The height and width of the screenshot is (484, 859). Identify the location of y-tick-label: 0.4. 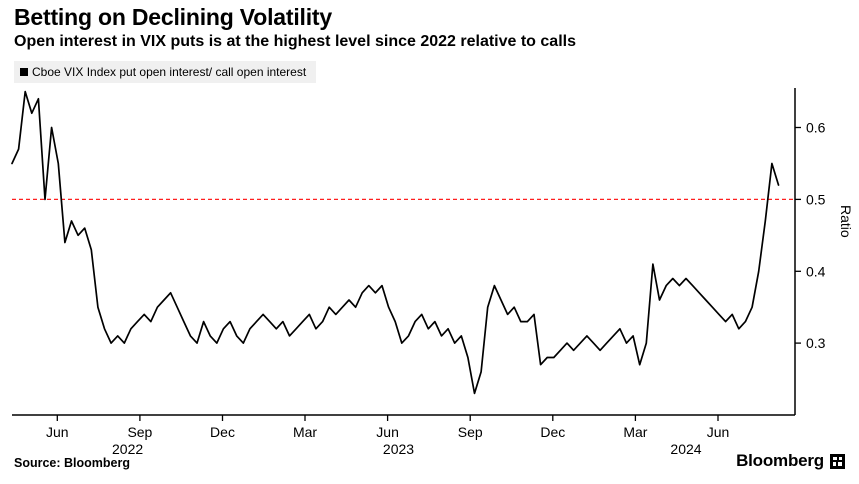
(816, 271).